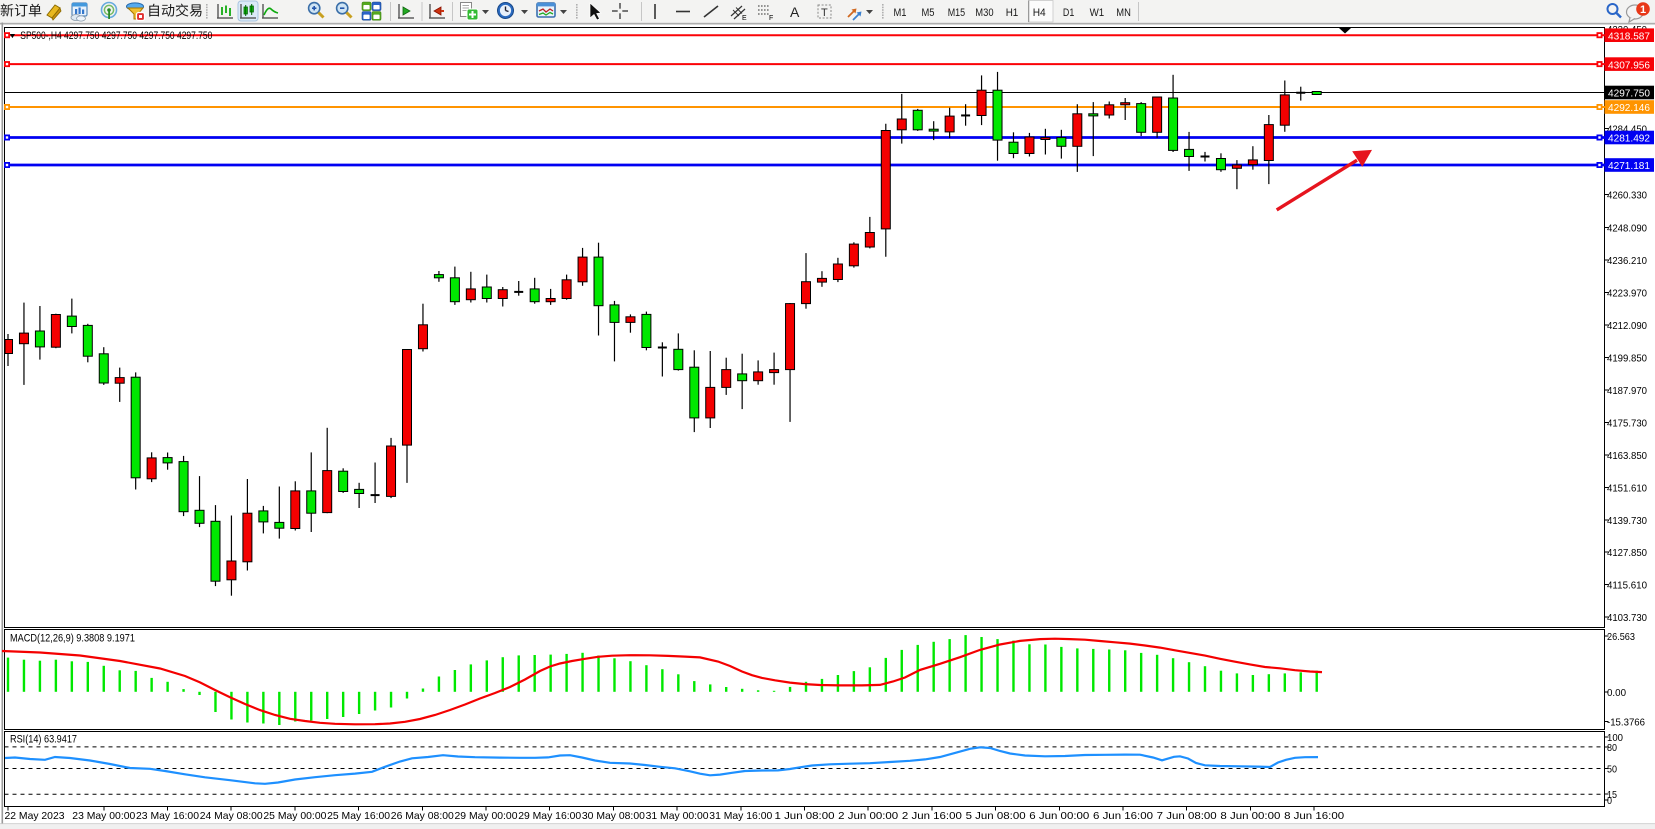  I want to click on svg-text: -15.3766, so click(1626, 722).